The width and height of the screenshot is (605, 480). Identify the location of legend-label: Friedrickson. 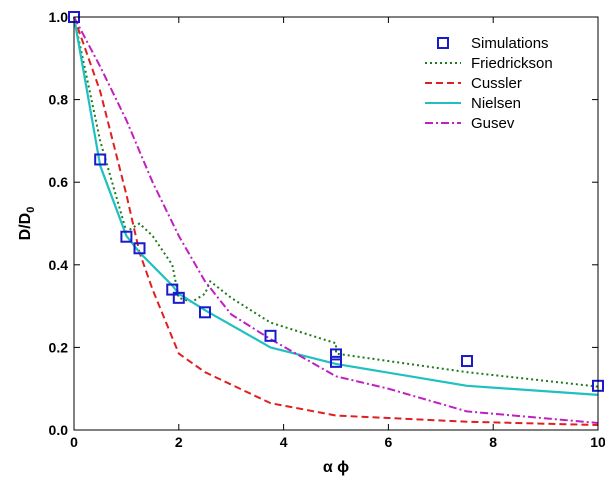
(512, 63).